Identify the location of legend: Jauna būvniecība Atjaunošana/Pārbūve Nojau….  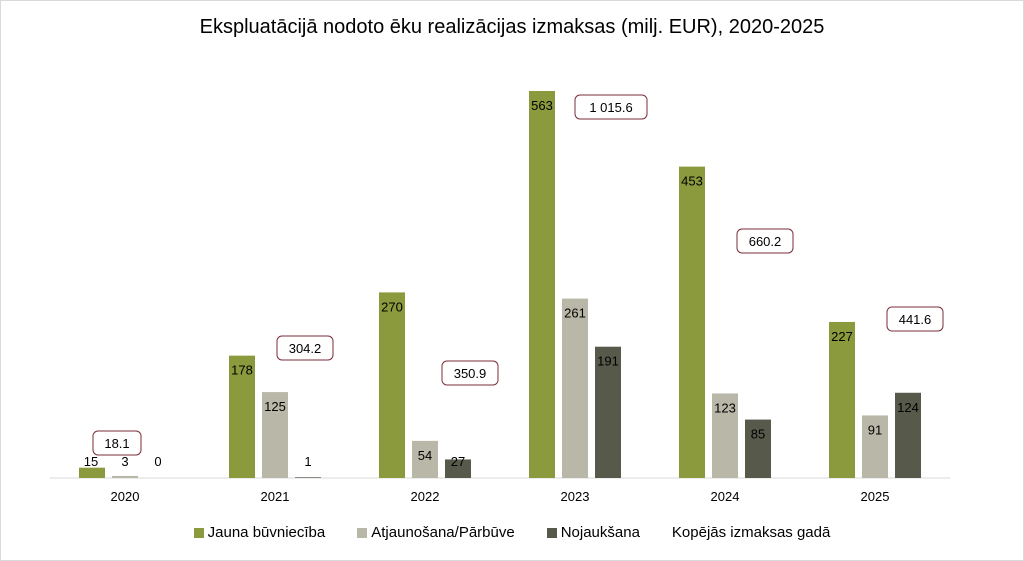
(512, 532).